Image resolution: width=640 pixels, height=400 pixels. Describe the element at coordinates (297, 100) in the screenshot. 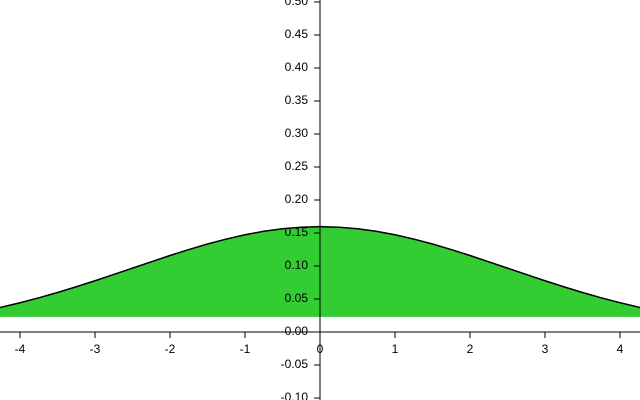

I see `y-tick-label: 0.35` at that location.